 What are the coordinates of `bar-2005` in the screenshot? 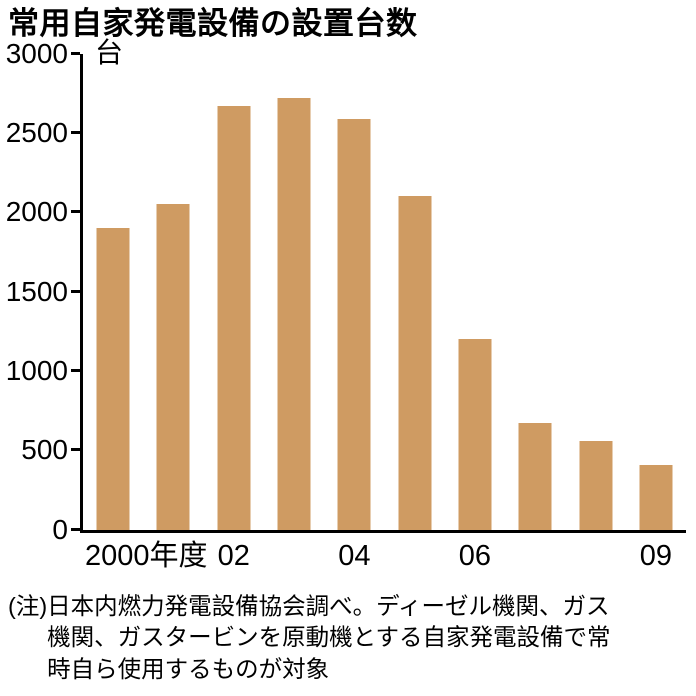 It's located at (415, 363).